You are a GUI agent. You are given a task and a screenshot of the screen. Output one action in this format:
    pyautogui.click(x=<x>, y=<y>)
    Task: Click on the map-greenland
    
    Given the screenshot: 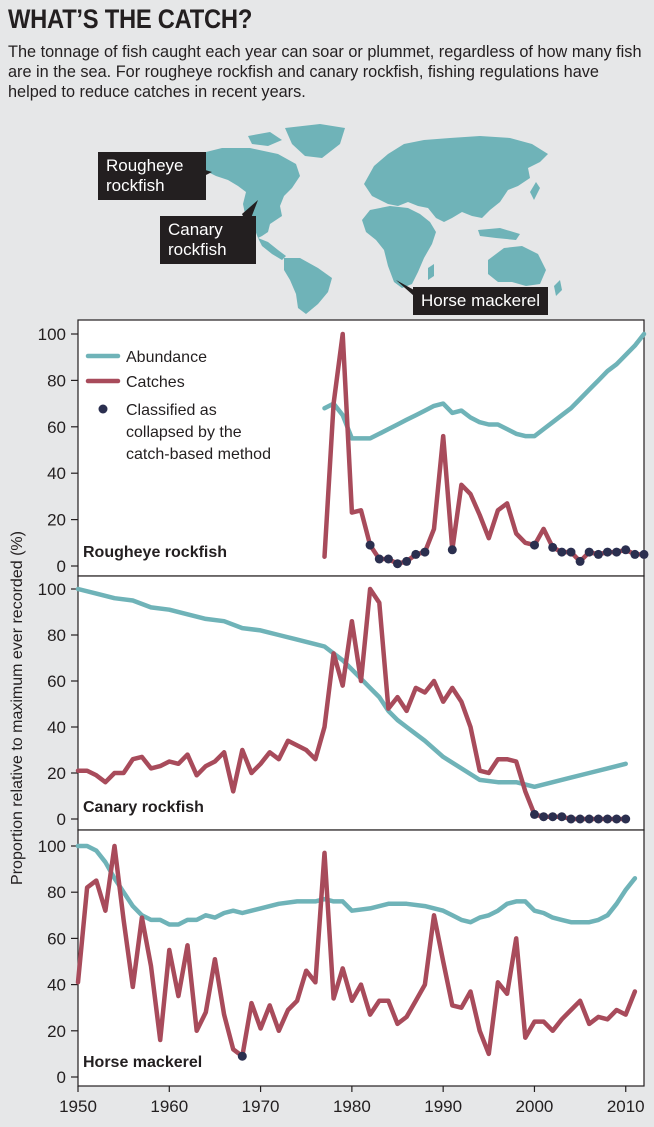 What is the action you would take?
    pyautogui.click(x=315, y=141)
    